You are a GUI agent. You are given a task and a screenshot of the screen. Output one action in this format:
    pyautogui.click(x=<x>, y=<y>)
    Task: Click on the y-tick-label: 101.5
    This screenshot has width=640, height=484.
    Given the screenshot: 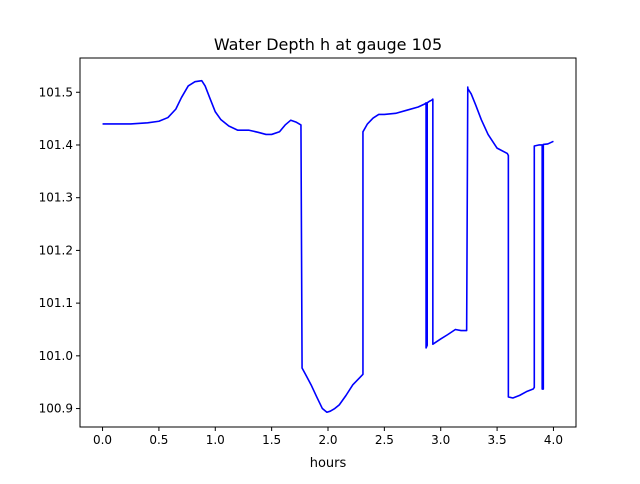 What is the action you would take?
    pyautogui.click(x=56, y=92)
    